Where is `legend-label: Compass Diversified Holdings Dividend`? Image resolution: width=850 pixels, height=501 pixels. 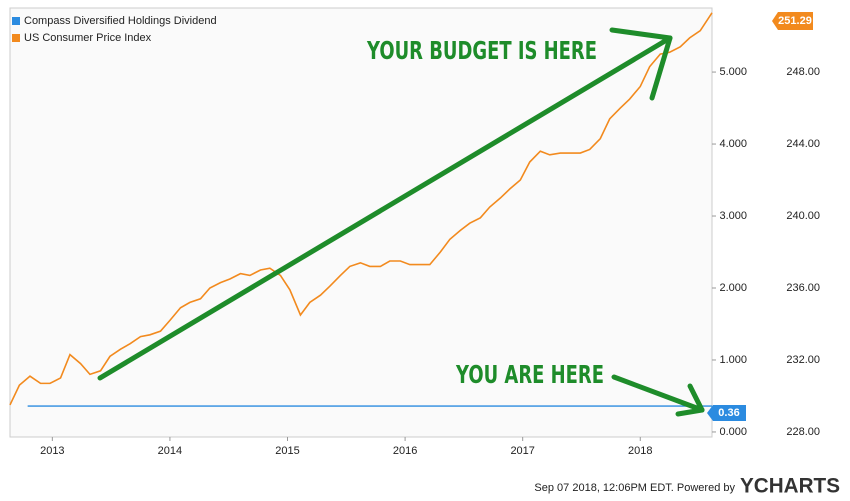
legend-label: Compass Diversified Holdings Dividend is located at coordinates (120, 21).